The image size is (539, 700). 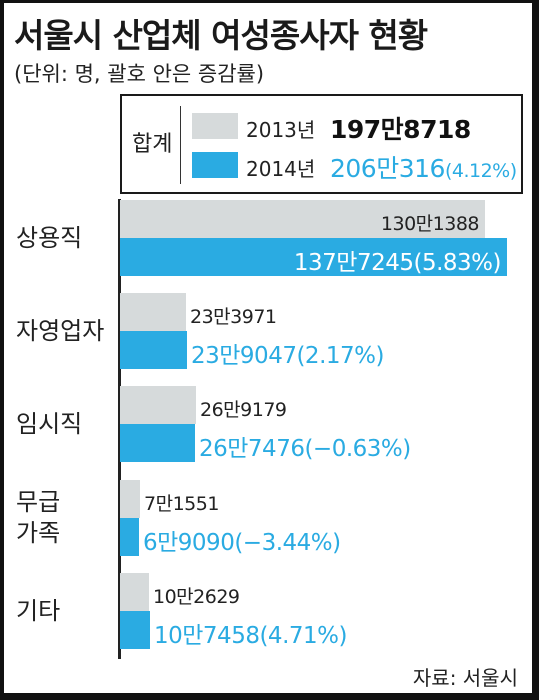 What do you see at coordinates (281, 130) in the screenshot?
I see `legend-year-2013: 2013년` at bounding box center [281, 130].